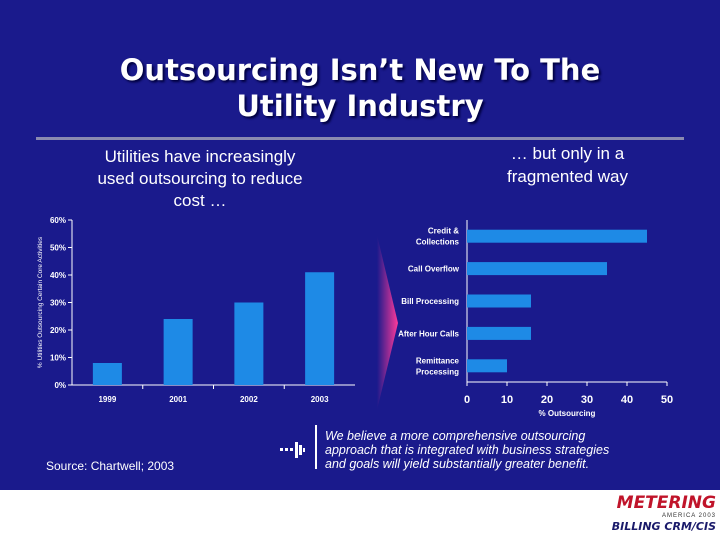 The height and width of the screenshot is (540, 720). What do you see at coordinates (507, 400) in the screenshot?
I see `x-tick-label: 10` at bounding box center [507, 400].